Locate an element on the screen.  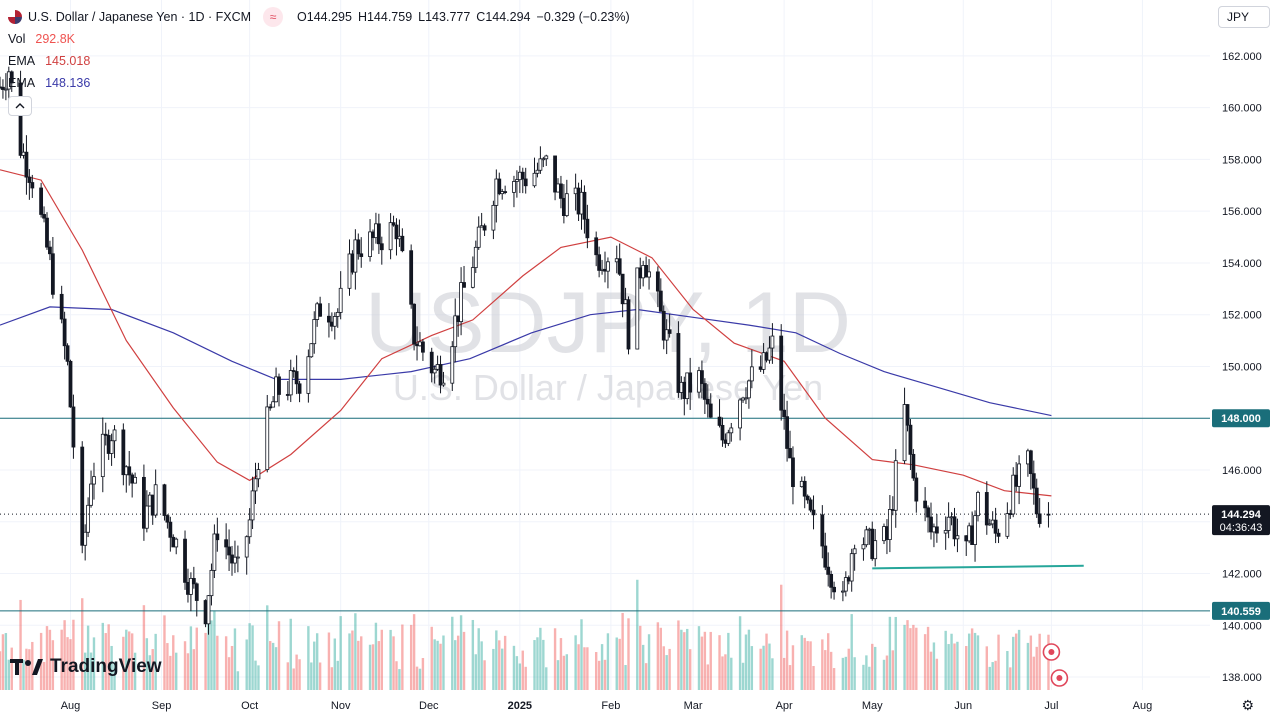
ema200-label: EMA is located at coordinates (22, 83).